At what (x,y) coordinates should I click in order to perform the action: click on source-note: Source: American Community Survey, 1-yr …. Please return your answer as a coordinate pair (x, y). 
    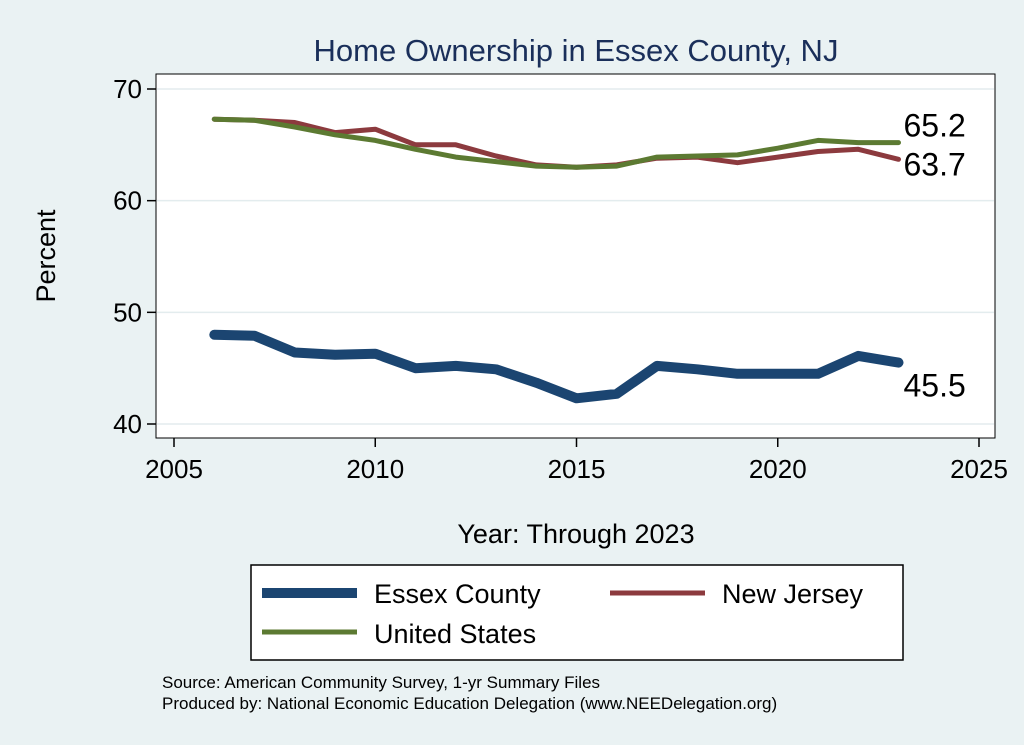
    Looking at the image, I should click on (381, 682).